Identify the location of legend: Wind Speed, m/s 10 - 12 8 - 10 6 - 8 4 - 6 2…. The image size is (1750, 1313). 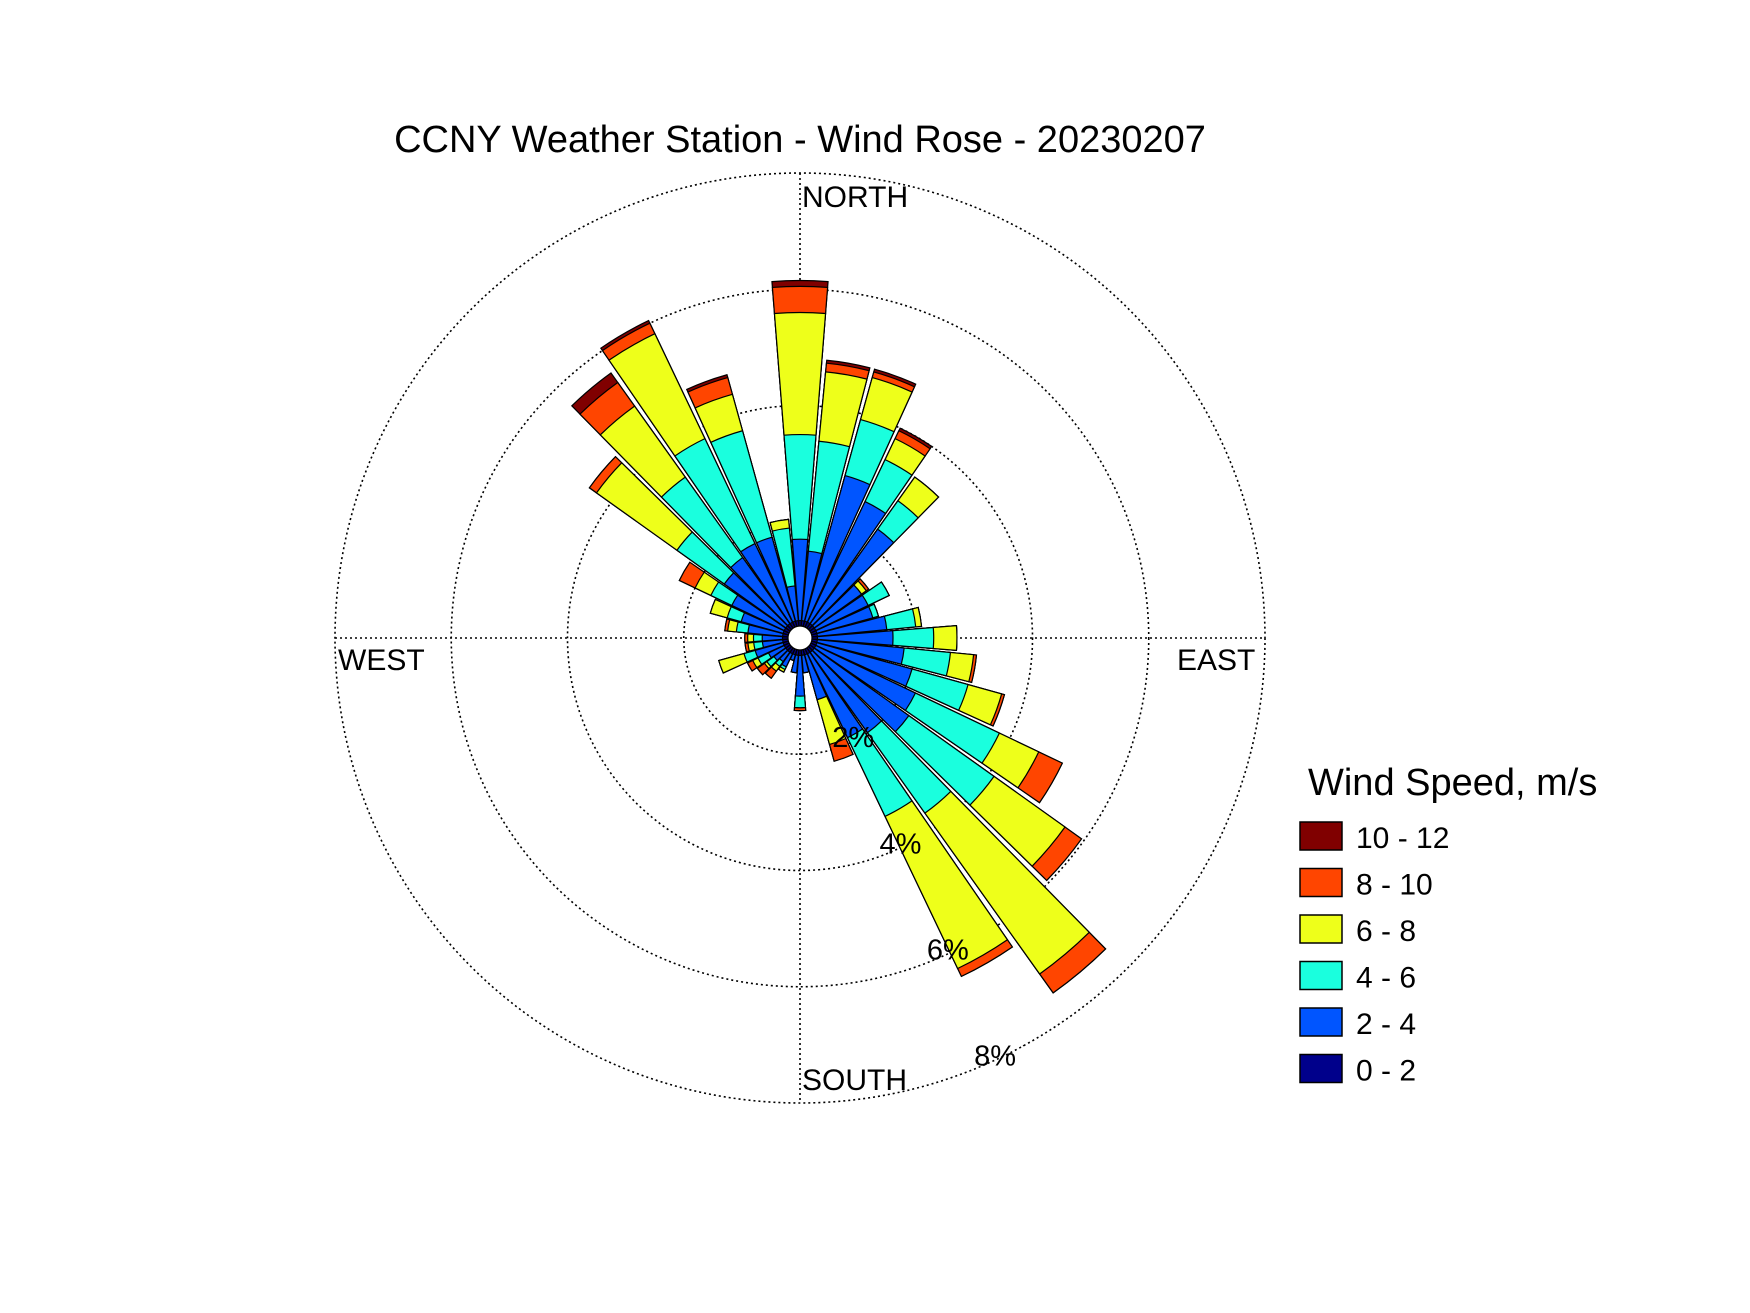
(1448, 925).